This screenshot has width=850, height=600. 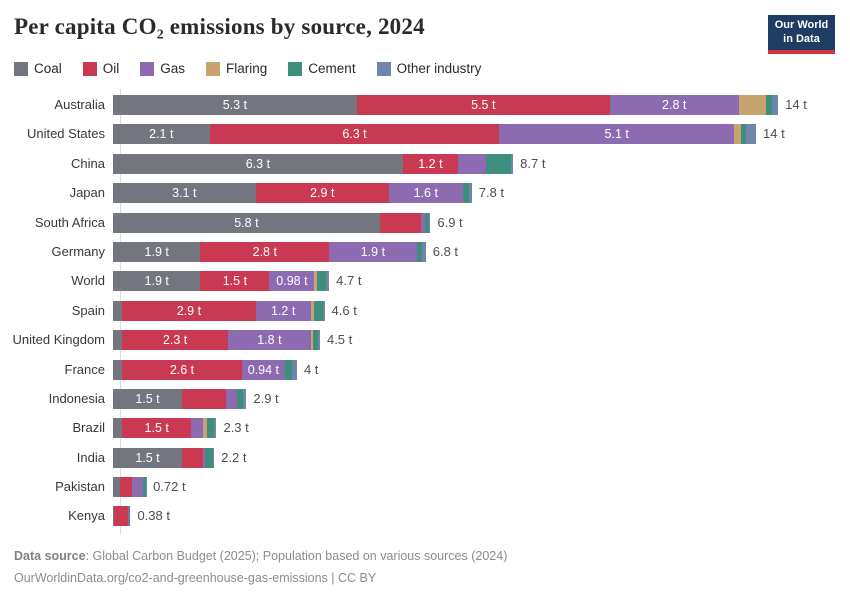 What do you see at coordinates (90, 457) in the screenshot?
I see `country-label: India` at bounding box center [90, 457].